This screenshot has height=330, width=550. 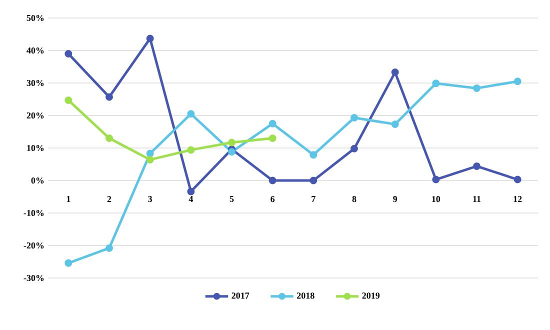 I want to click on x-tick-label: 10, so click(x=436, y=199).